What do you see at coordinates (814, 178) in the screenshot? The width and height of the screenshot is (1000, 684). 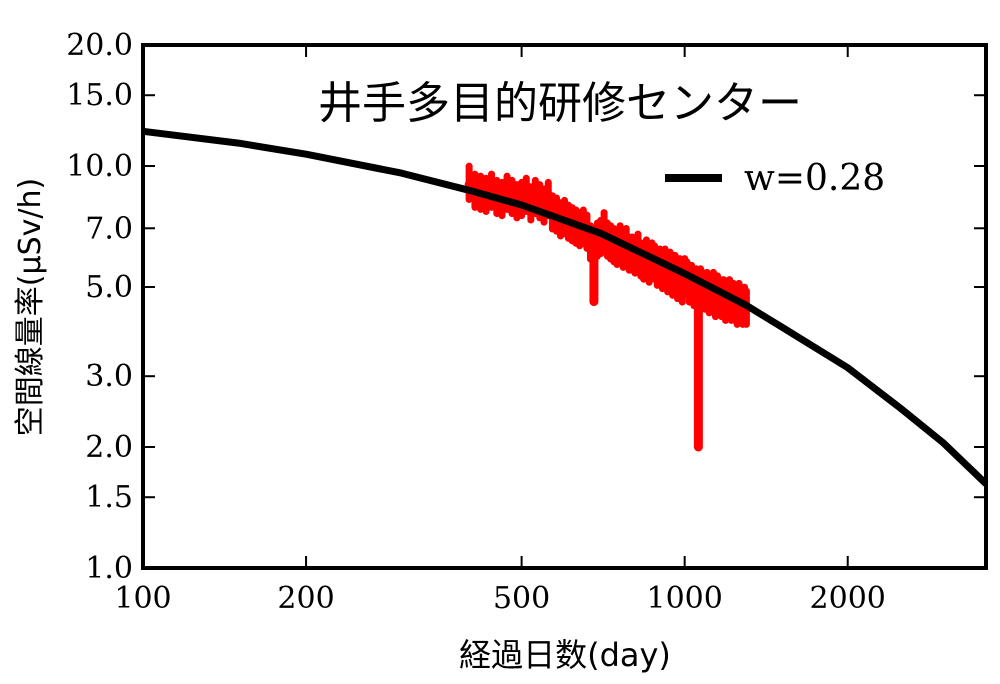 I see `legend-label-fit: w=0.28` at bounding box center [814, 178].